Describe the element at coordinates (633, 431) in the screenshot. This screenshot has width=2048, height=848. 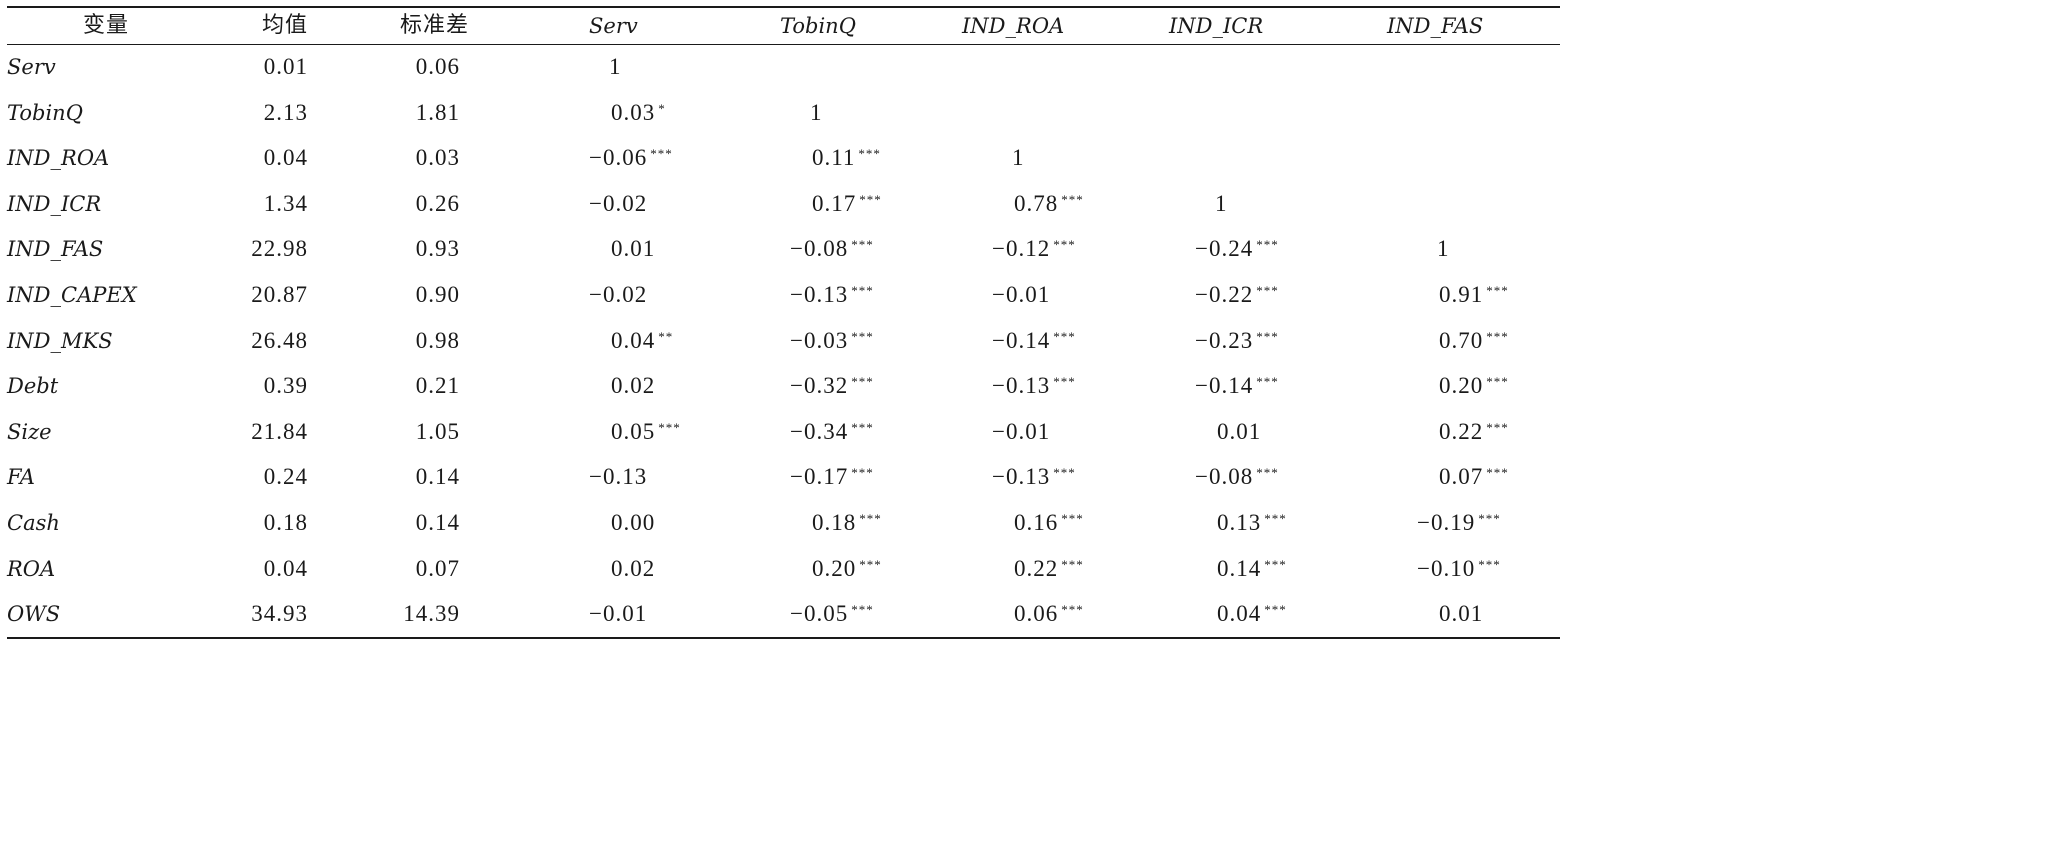
I see `correlation-value: 0.05` at that location.